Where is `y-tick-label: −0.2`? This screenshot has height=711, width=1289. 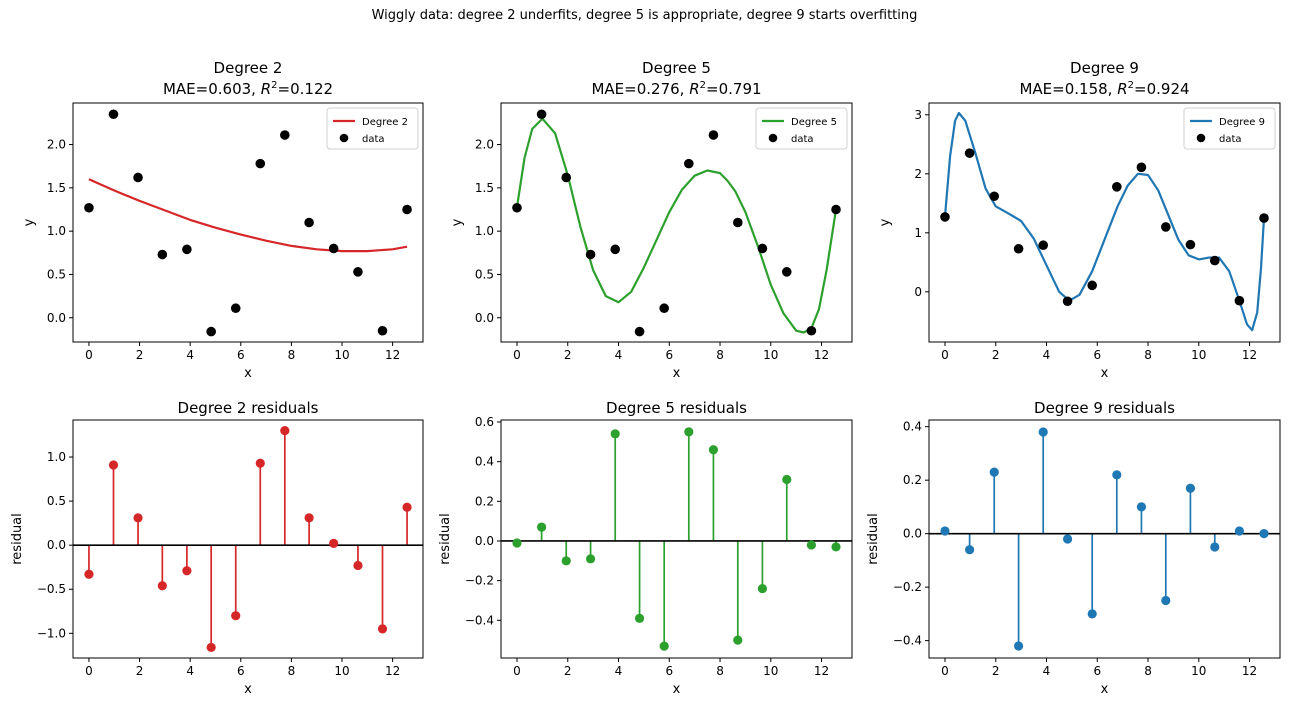 y-tick-label: −0.2 is located at coordinates (907, 587).